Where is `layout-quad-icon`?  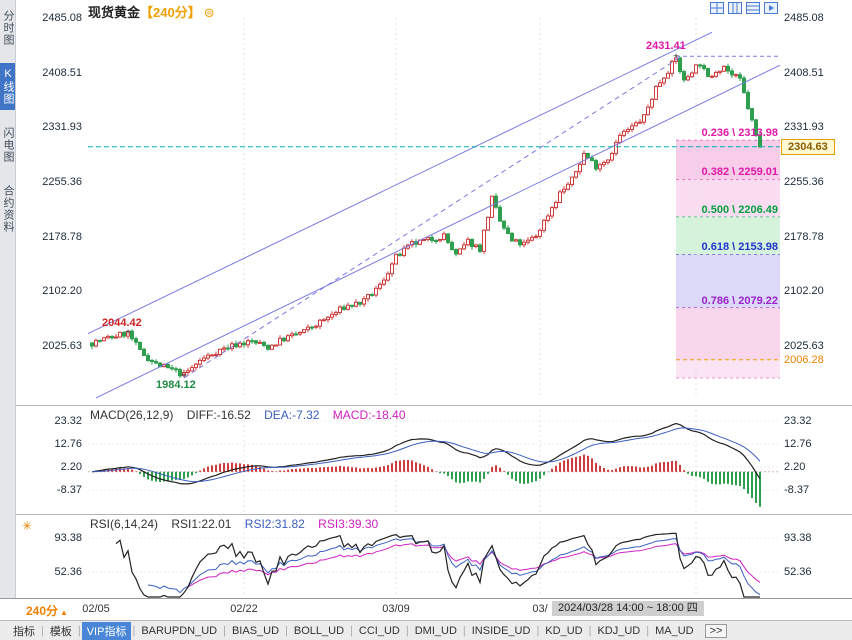
layout-quad-icon is located at coordinates (717, 8).